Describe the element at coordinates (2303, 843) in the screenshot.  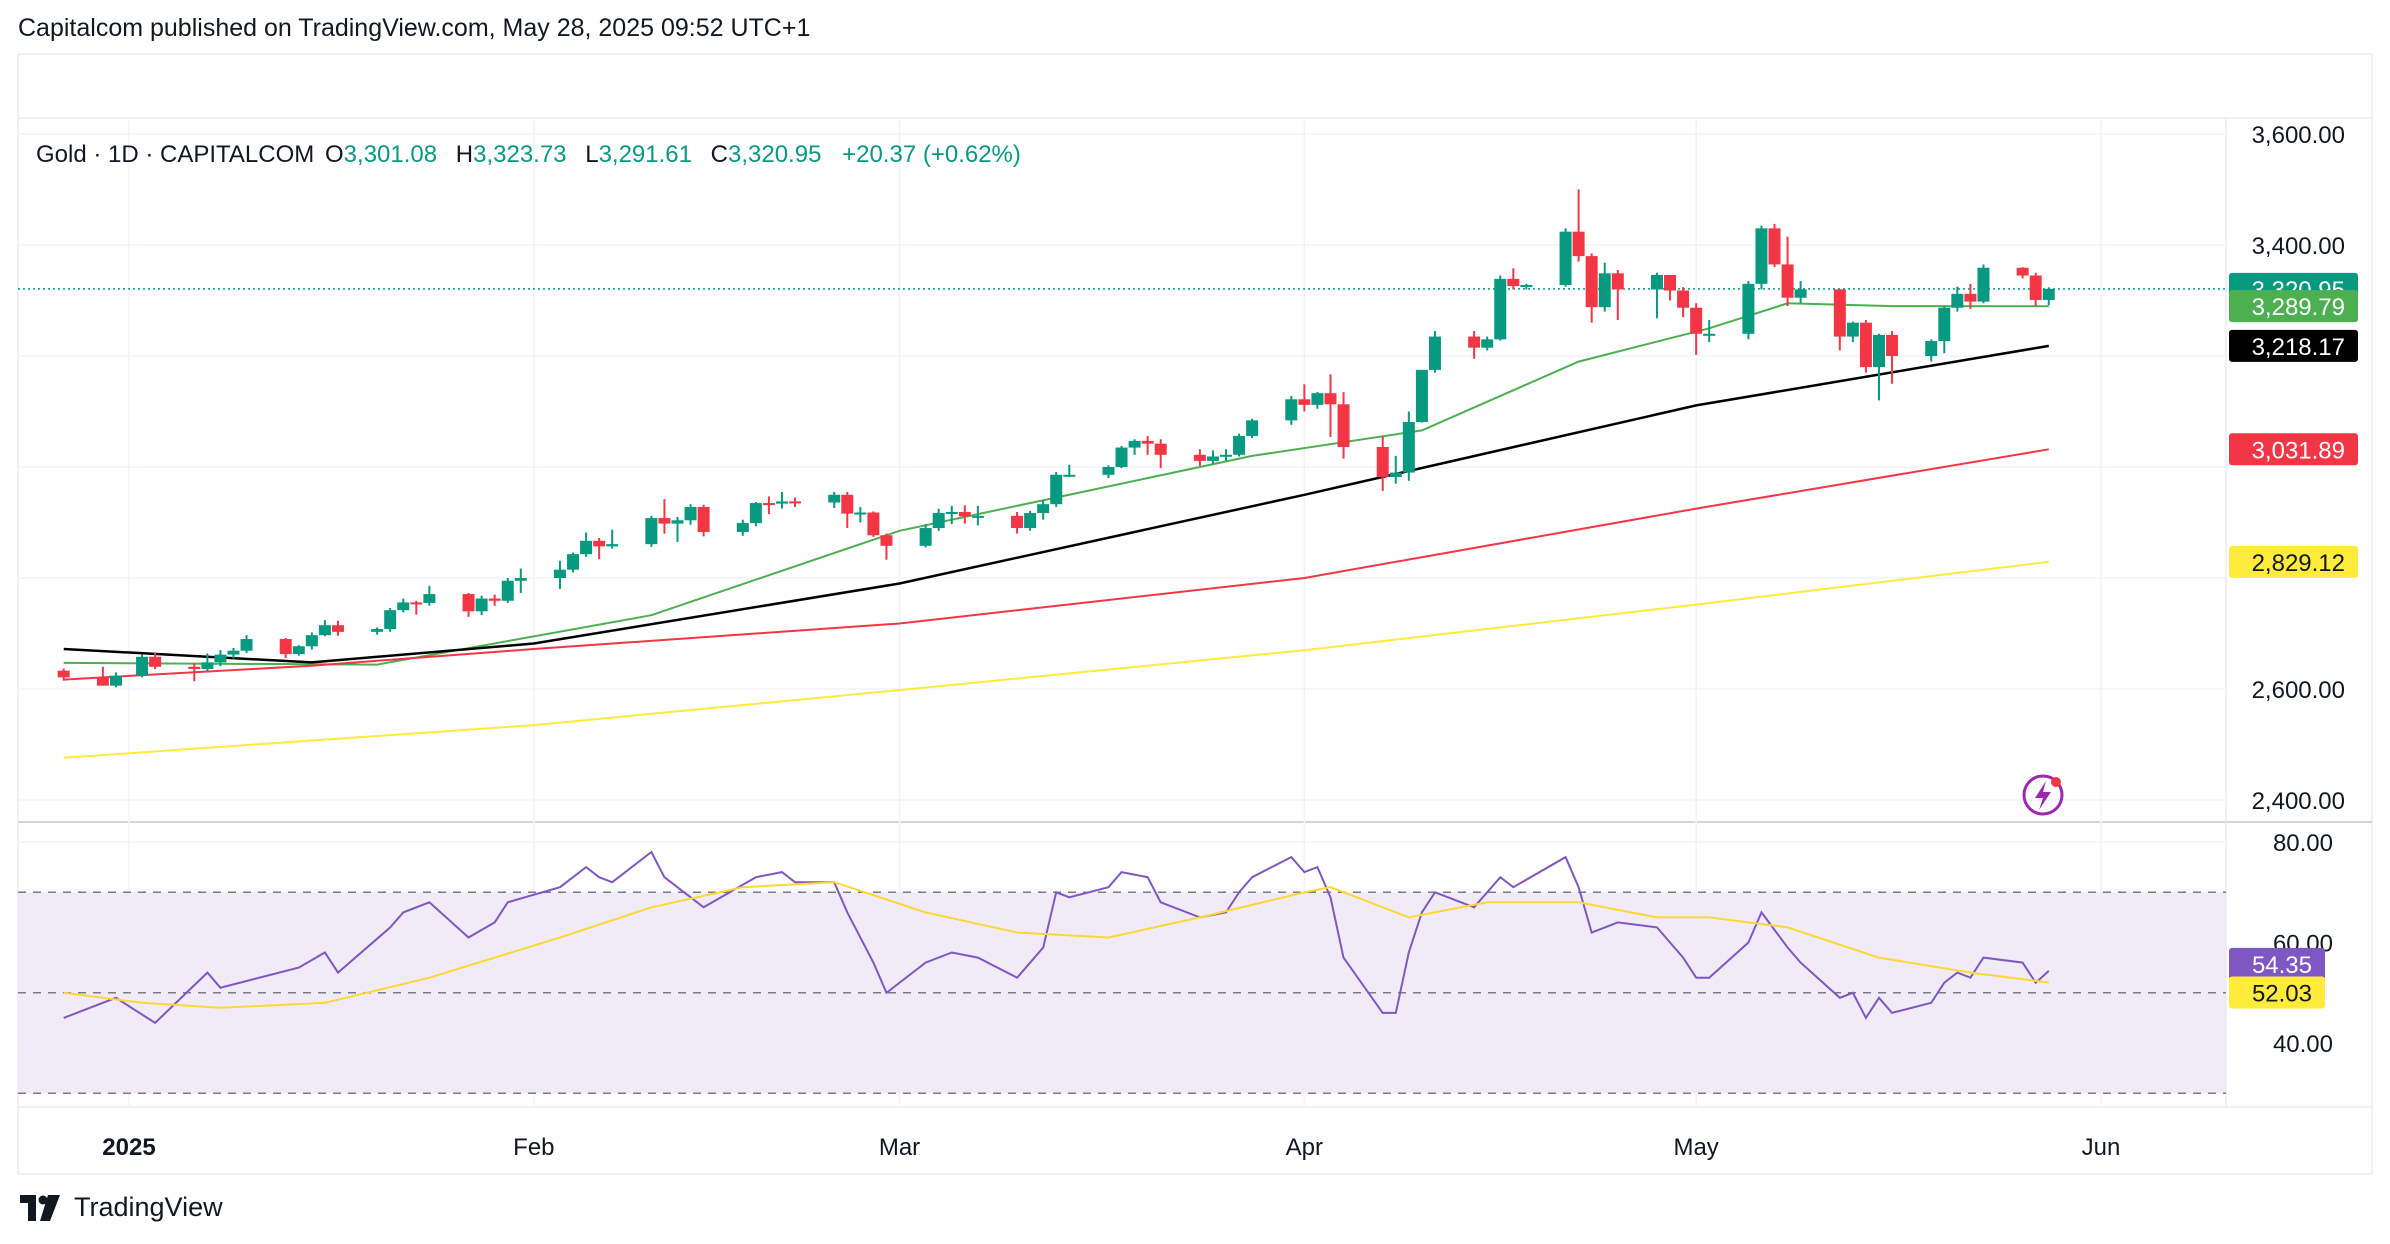
I see `rsi-tick-label: 80.00` at that location.